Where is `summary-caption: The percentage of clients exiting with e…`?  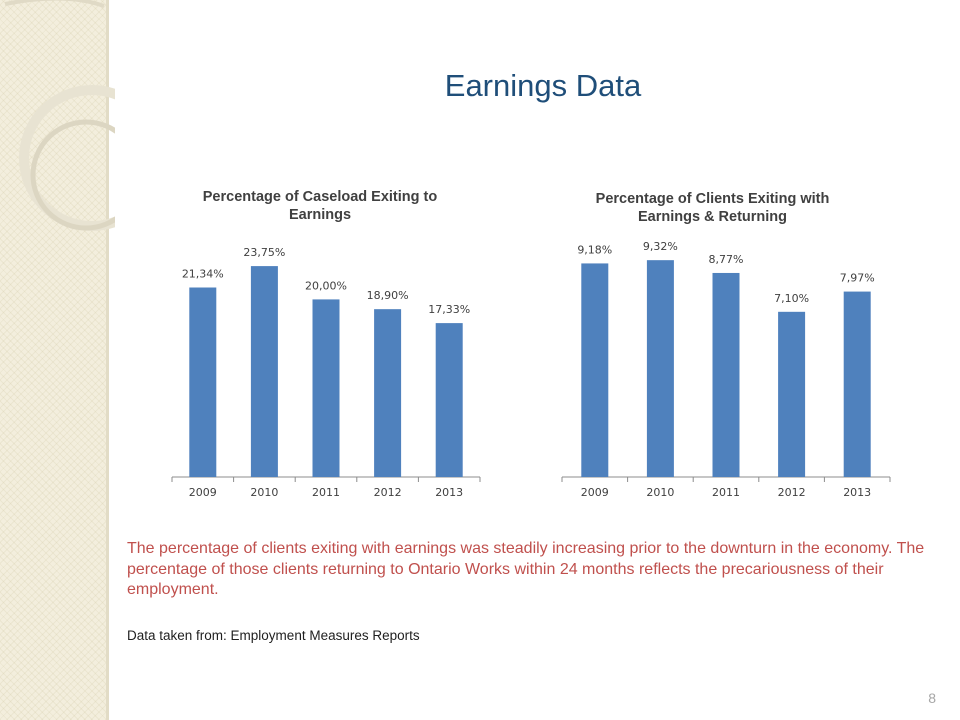 summary-caption: The percentage of clients exiting with e… is located at coordinates (526, 569).